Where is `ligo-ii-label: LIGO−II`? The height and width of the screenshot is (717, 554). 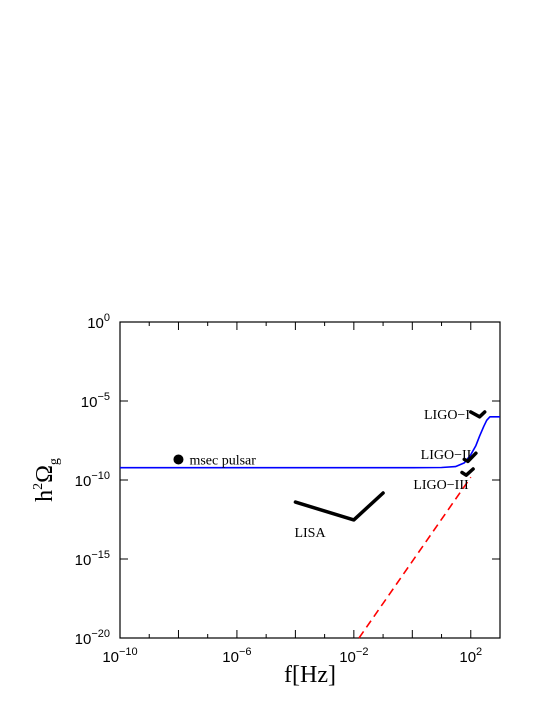 ligo-ii-label: LIGO−II is located at coordinates (446, 455).